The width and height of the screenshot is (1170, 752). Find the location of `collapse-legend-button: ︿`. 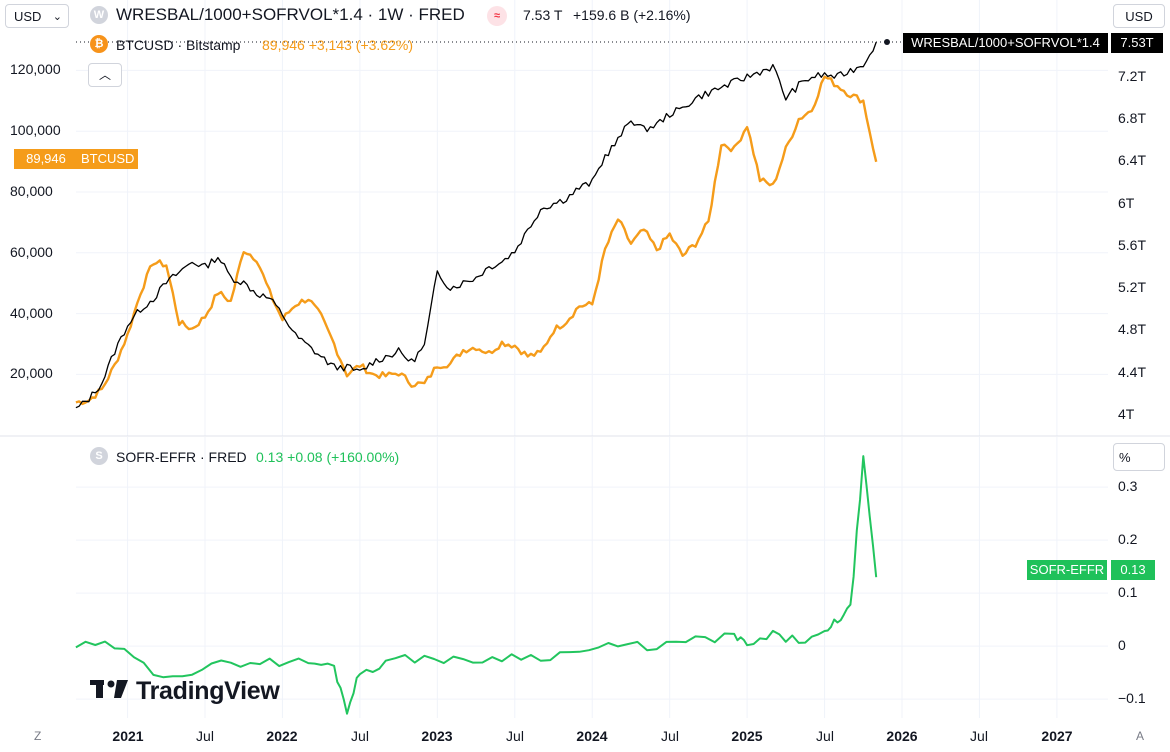

collapse-legend-button: ︿ is located at coordinates (105, 75).